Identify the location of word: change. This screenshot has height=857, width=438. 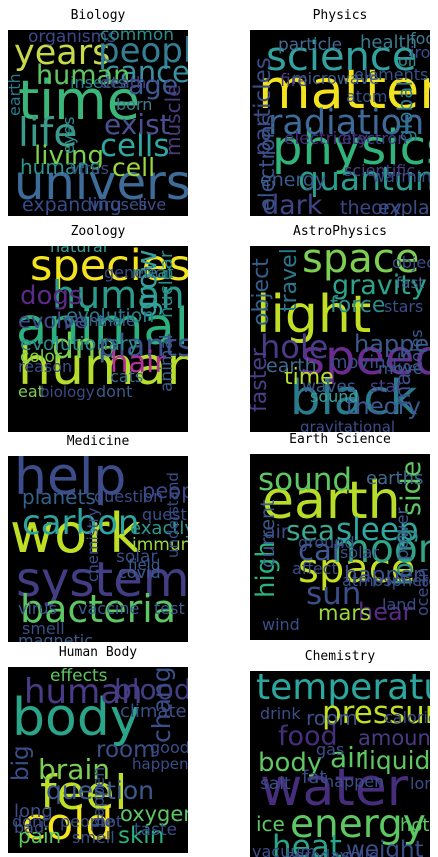
(161, 705).